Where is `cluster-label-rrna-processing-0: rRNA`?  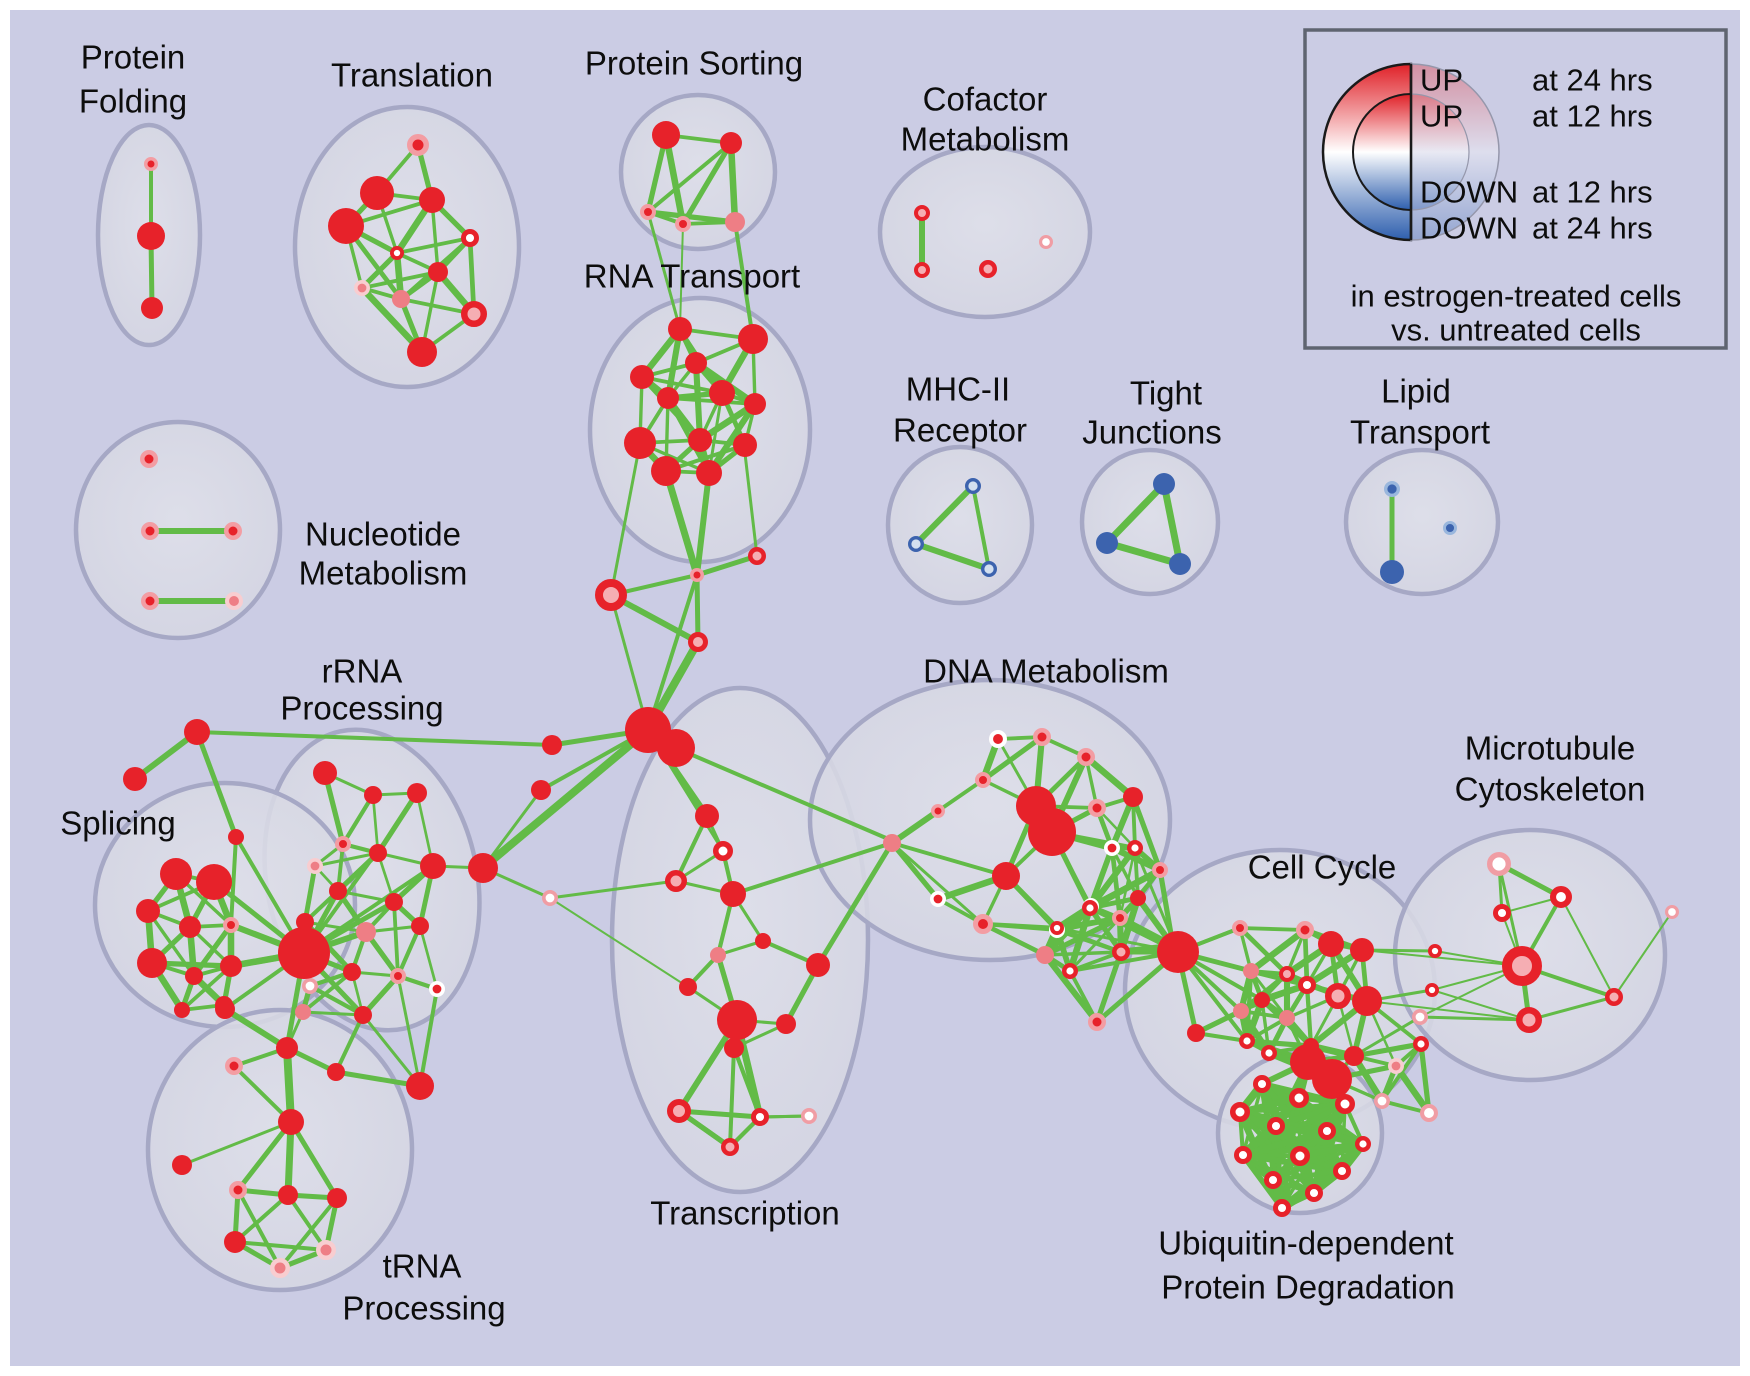 cluster-label-rrna-processing-0: rRNA is located at coordinates (362, 671).